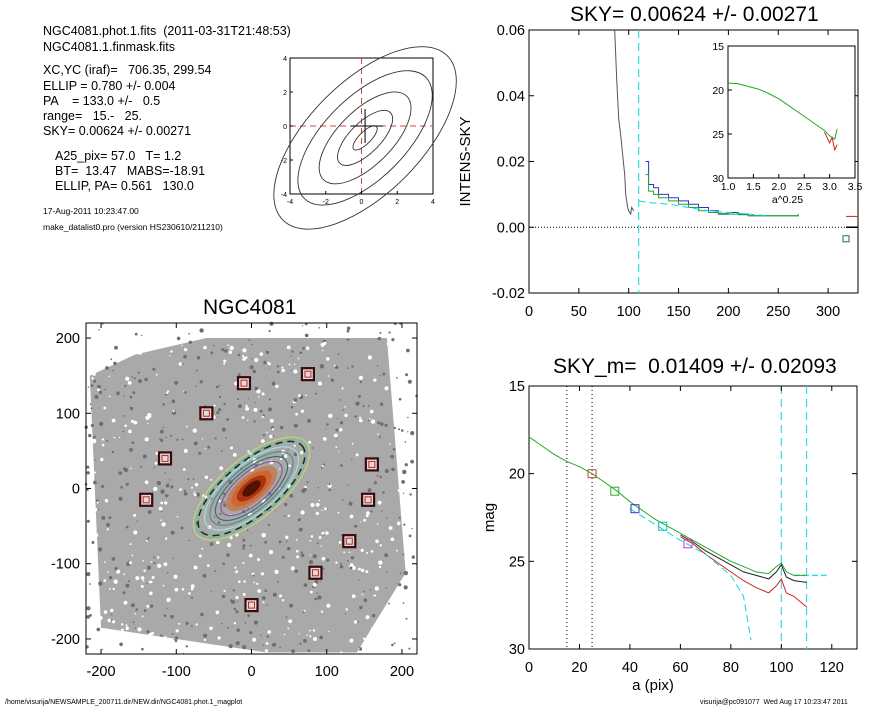  What do you see at coordinates (680, 668) in the screenshot?
I see `mag-xtick-label: 60` at bounding box center [680, 668].